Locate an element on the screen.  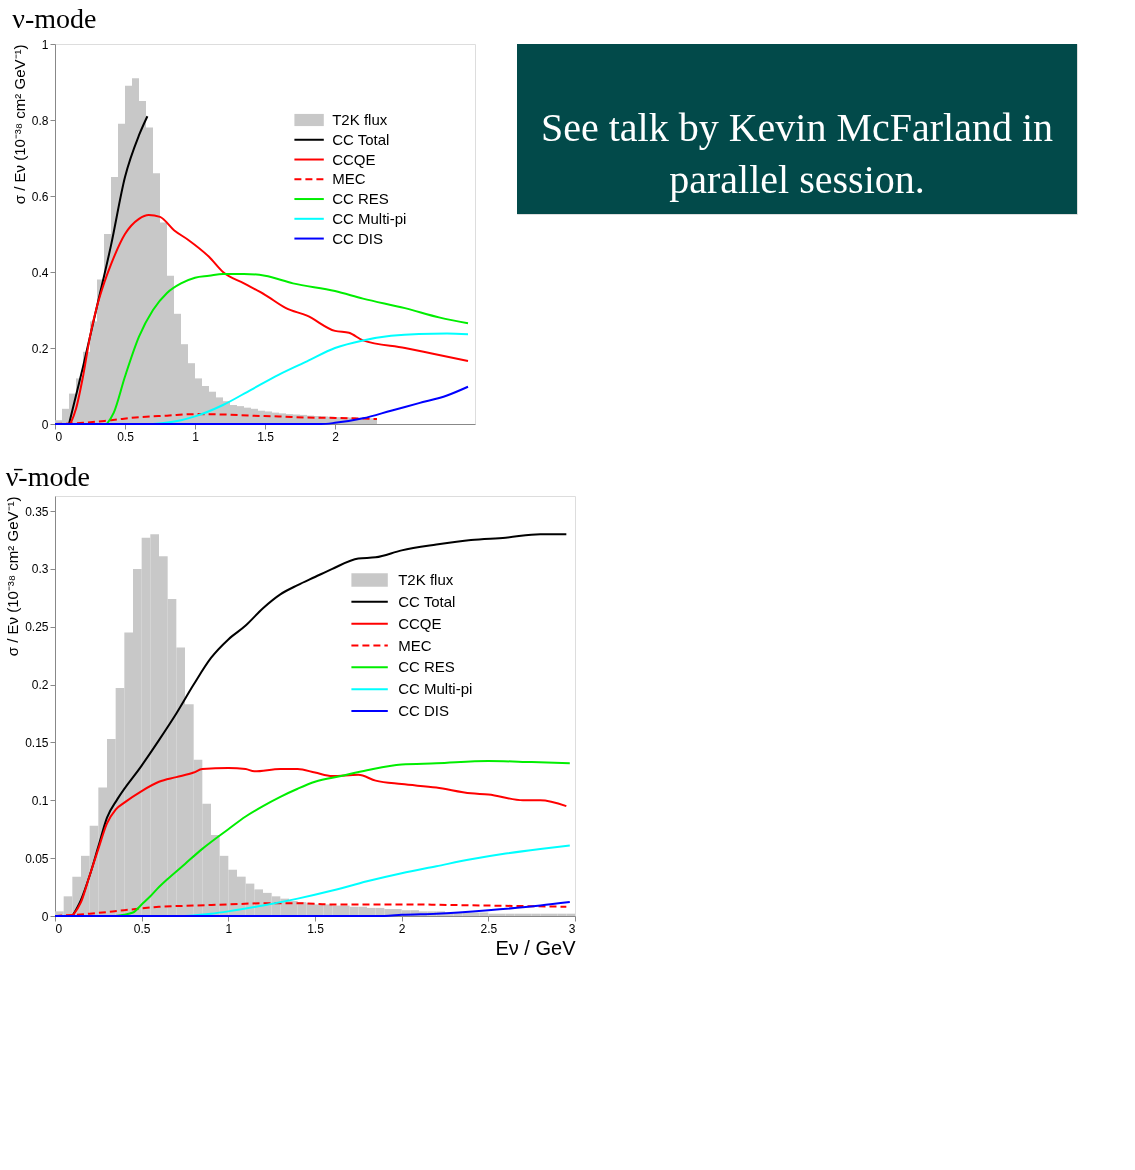
x-tick-label: 2.5 is located at coordinates (489, 928).